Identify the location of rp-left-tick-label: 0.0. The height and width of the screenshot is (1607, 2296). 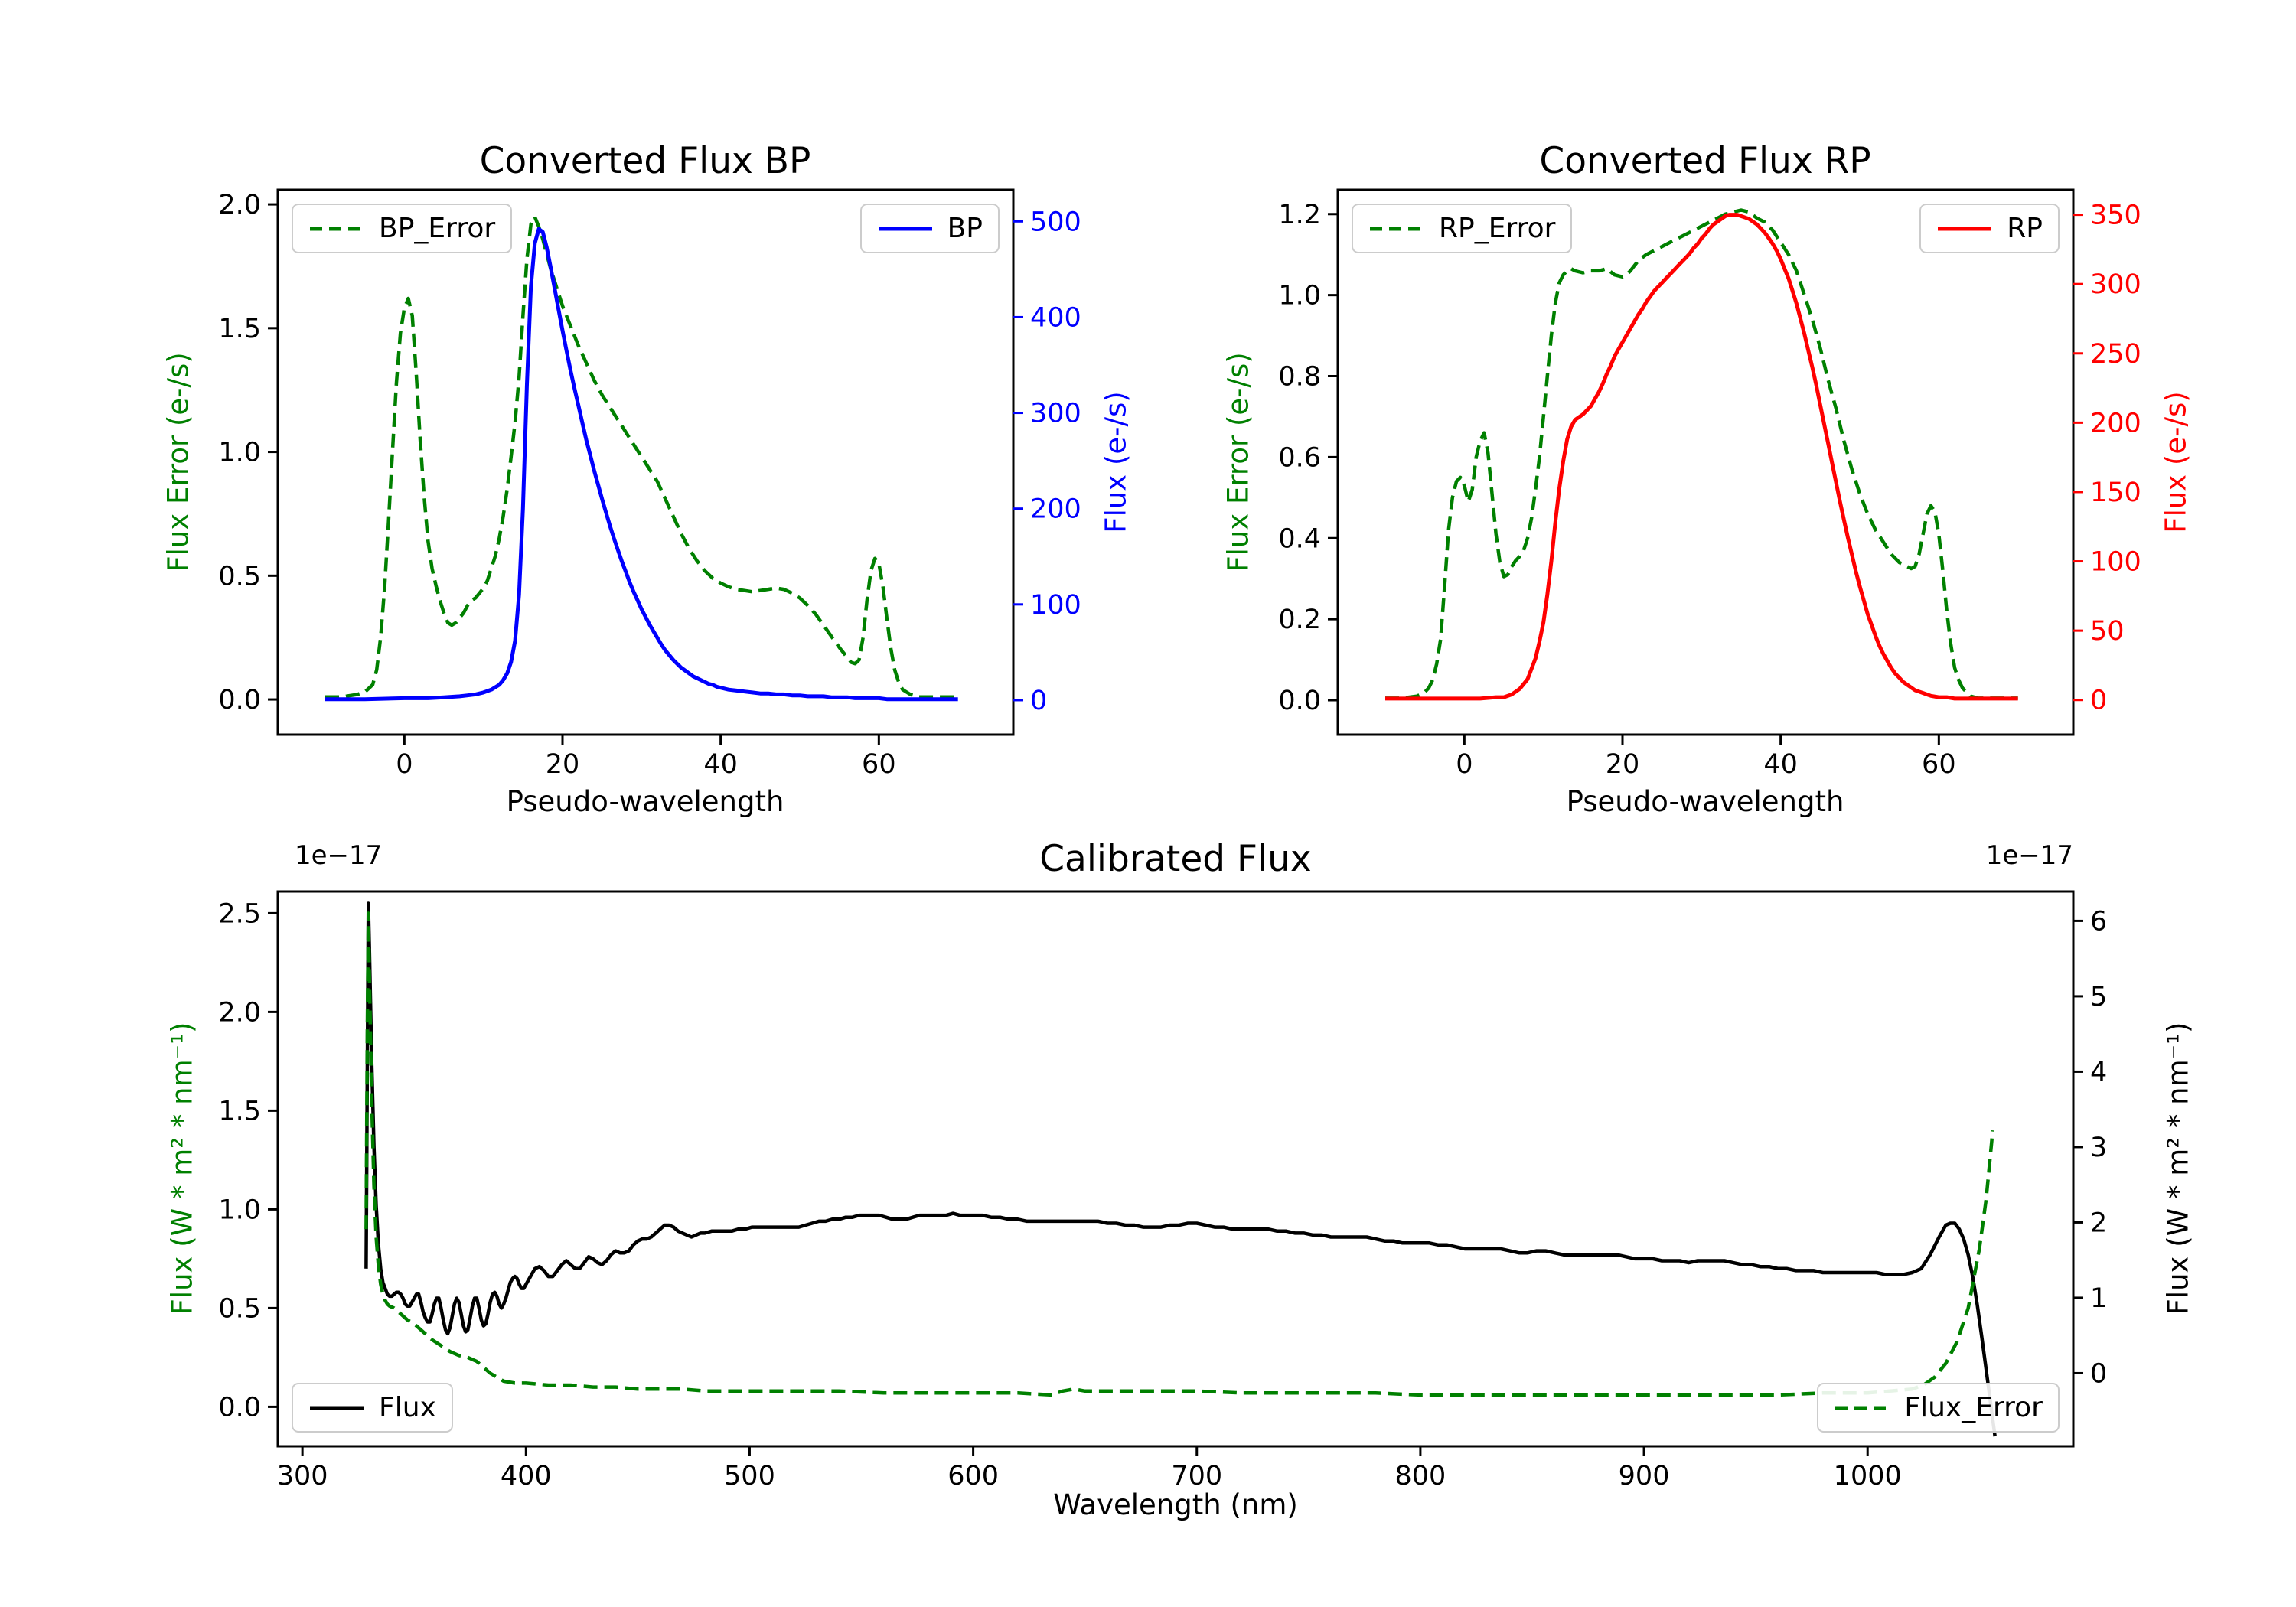
(1299, 701).